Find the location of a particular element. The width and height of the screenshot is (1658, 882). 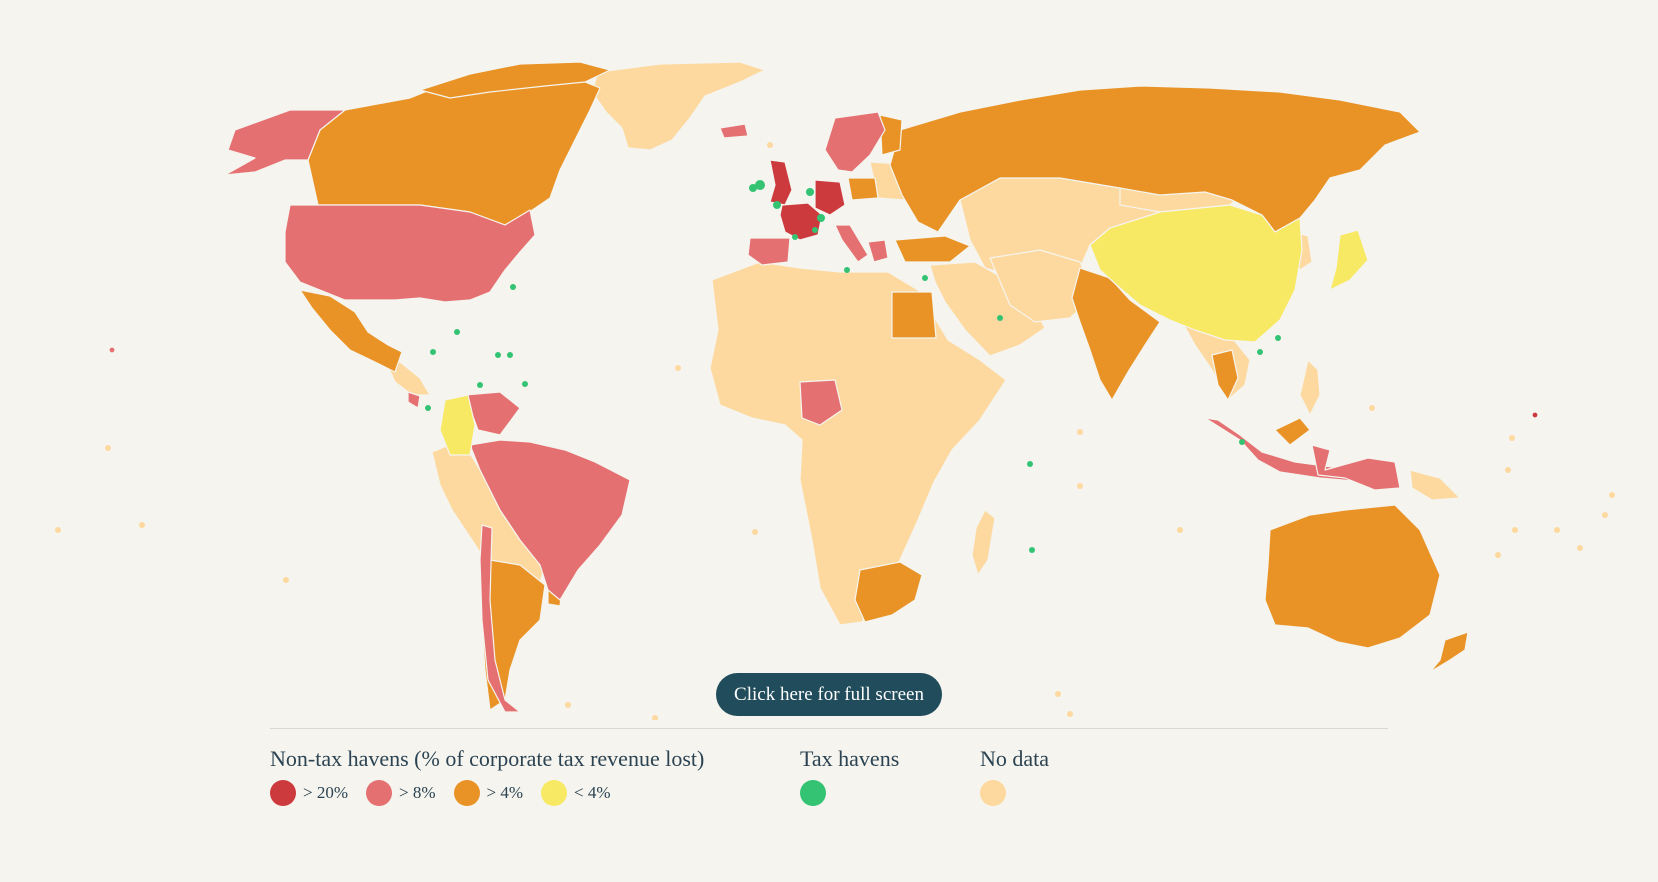

scandinavia is located at coordinates (855, 142).